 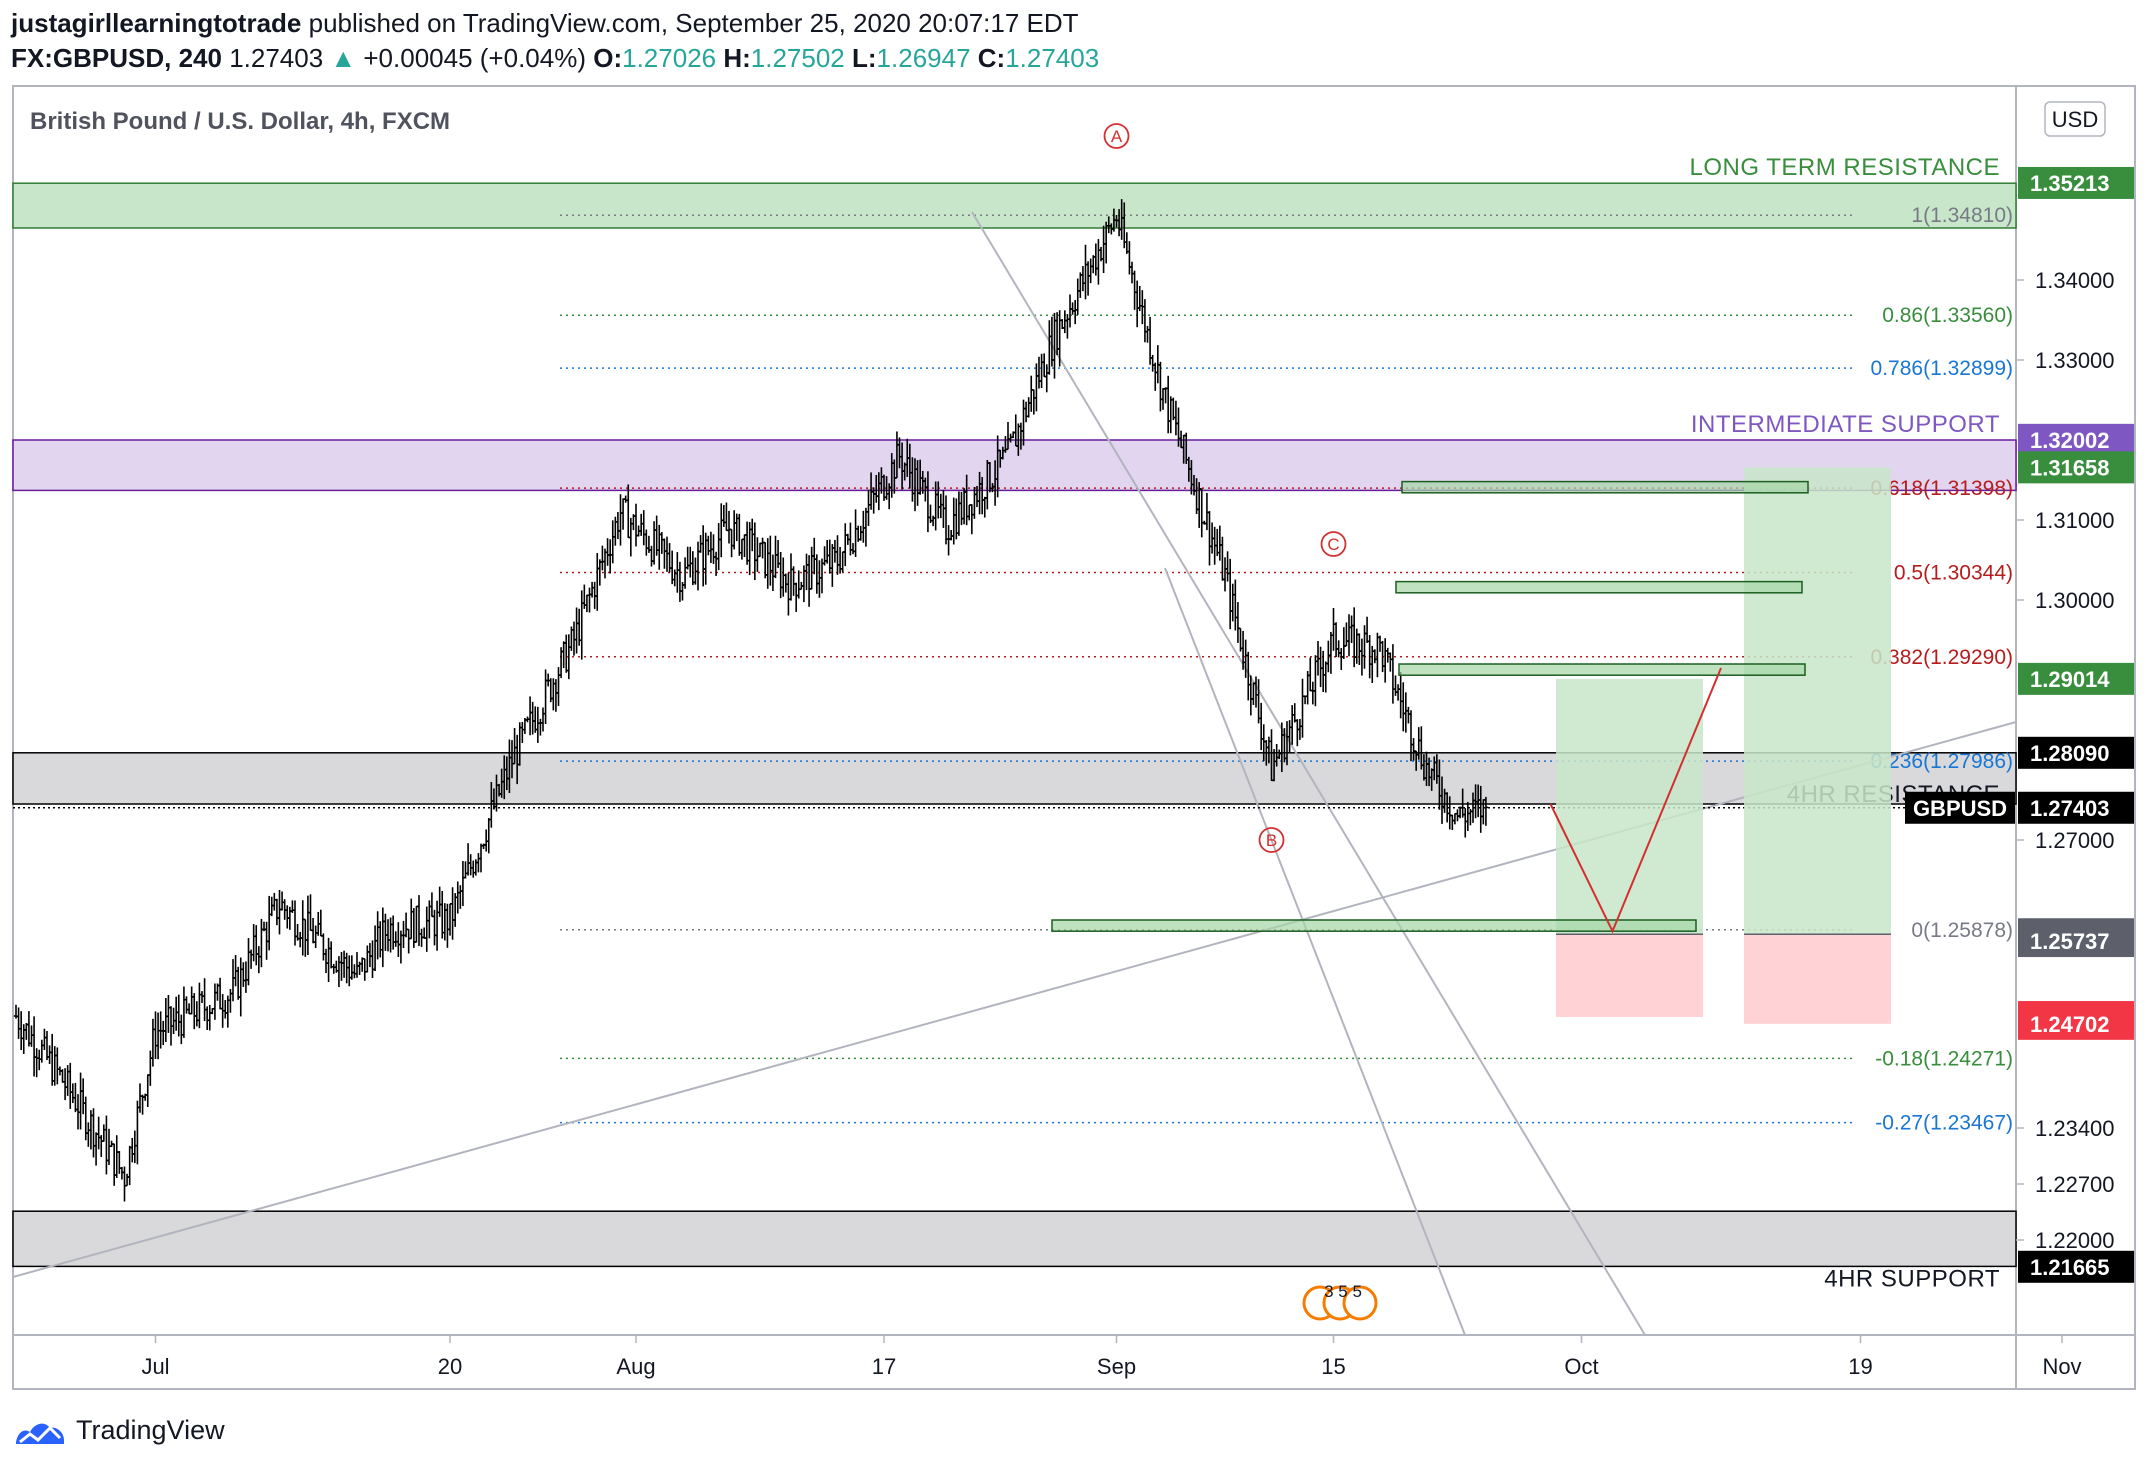 What do you see at coordinates (474, 58) in the screenshot?
I see `change-value: +0.00045 (+0.04%)` at bounding box center [474, 58].